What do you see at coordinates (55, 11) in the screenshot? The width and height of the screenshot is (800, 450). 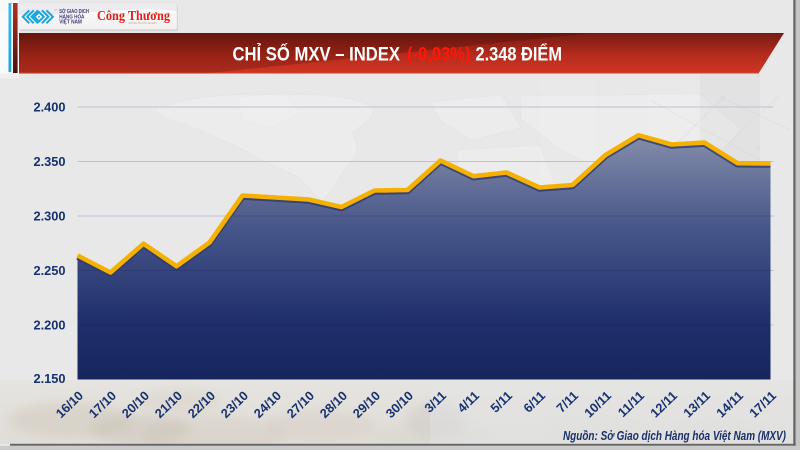 I see `svg-text: ™` at bounding box center [55, 11].